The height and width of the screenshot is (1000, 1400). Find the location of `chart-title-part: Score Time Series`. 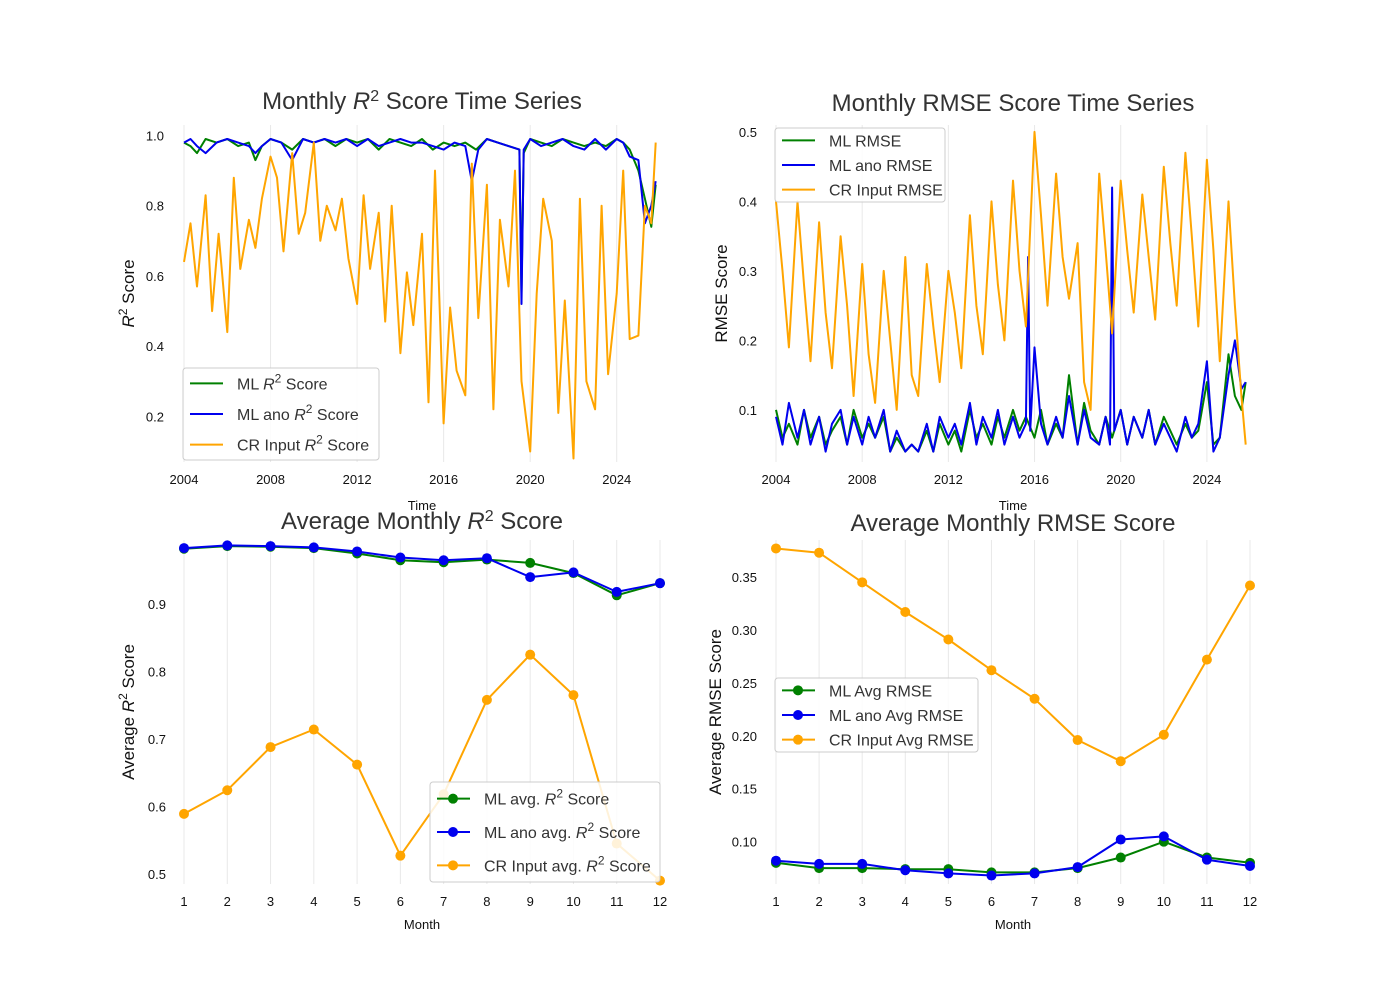

chart-title-part: Score Time Series is located at coordinates (480, 101).